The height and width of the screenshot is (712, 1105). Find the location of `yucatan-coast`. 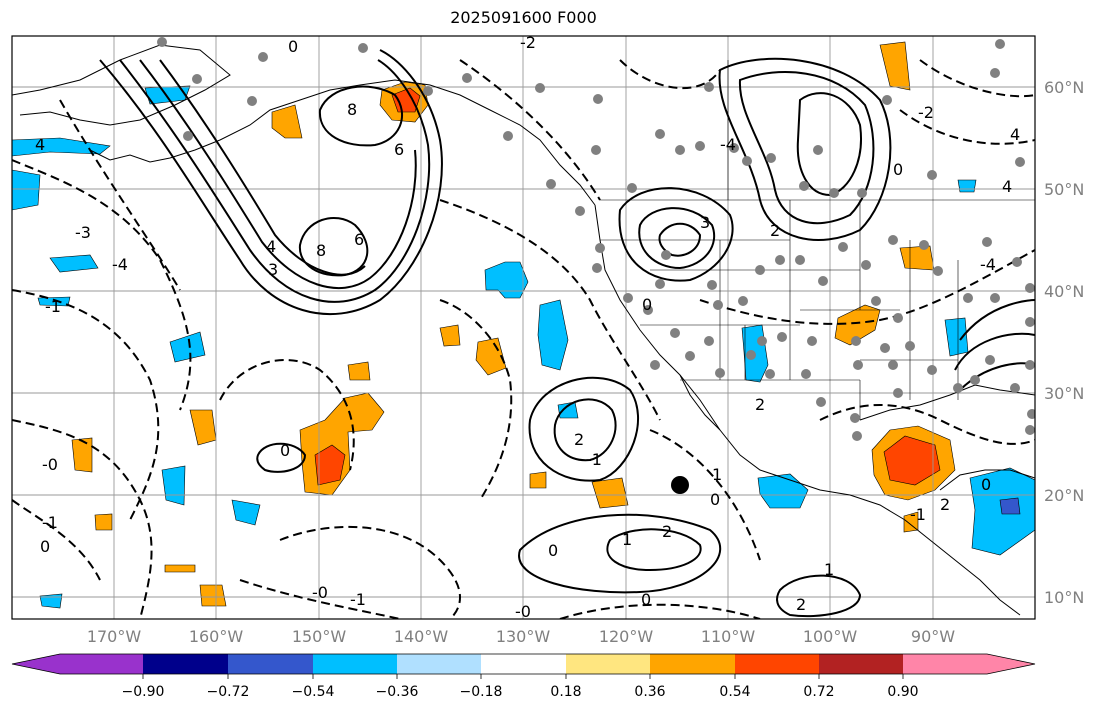

yucatan-coast is located at coordinates (987, 480).